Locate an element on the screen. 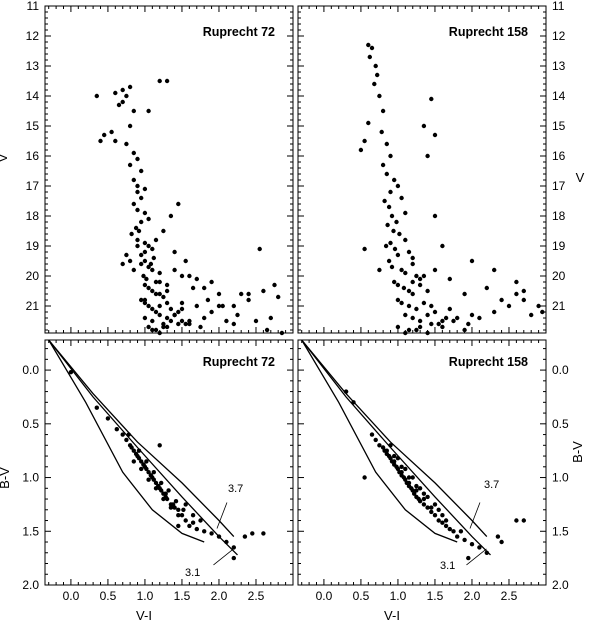 Image resolution: width=592 pixels, height=625 pixels. x-tick-label: 1.0 is located at coordinates (145, 596).